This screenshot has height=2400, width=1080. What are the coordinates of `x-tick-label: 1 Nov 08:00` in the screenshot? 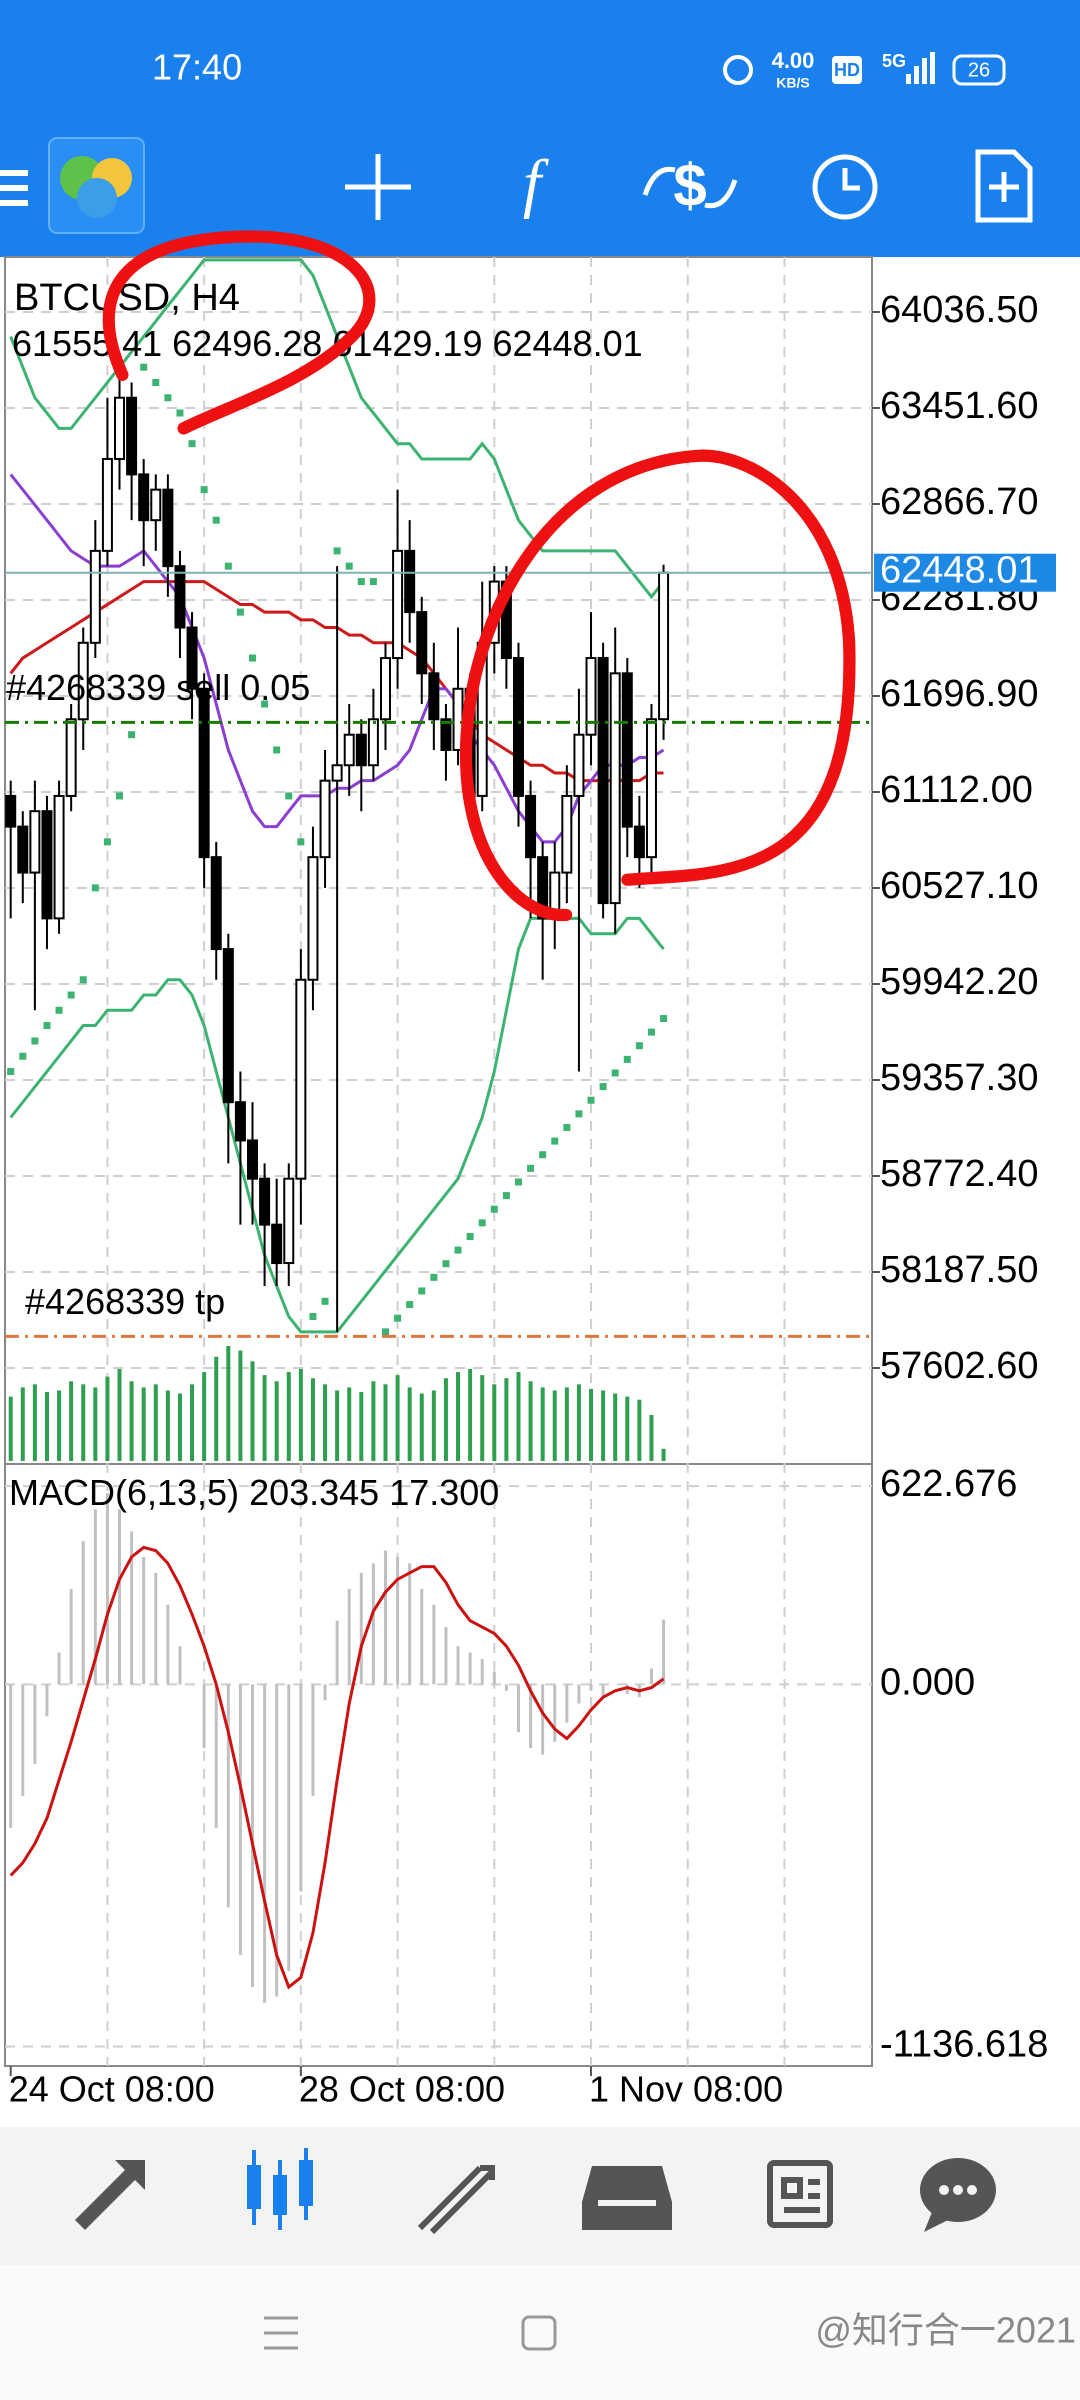 It's located at (686, 2089).